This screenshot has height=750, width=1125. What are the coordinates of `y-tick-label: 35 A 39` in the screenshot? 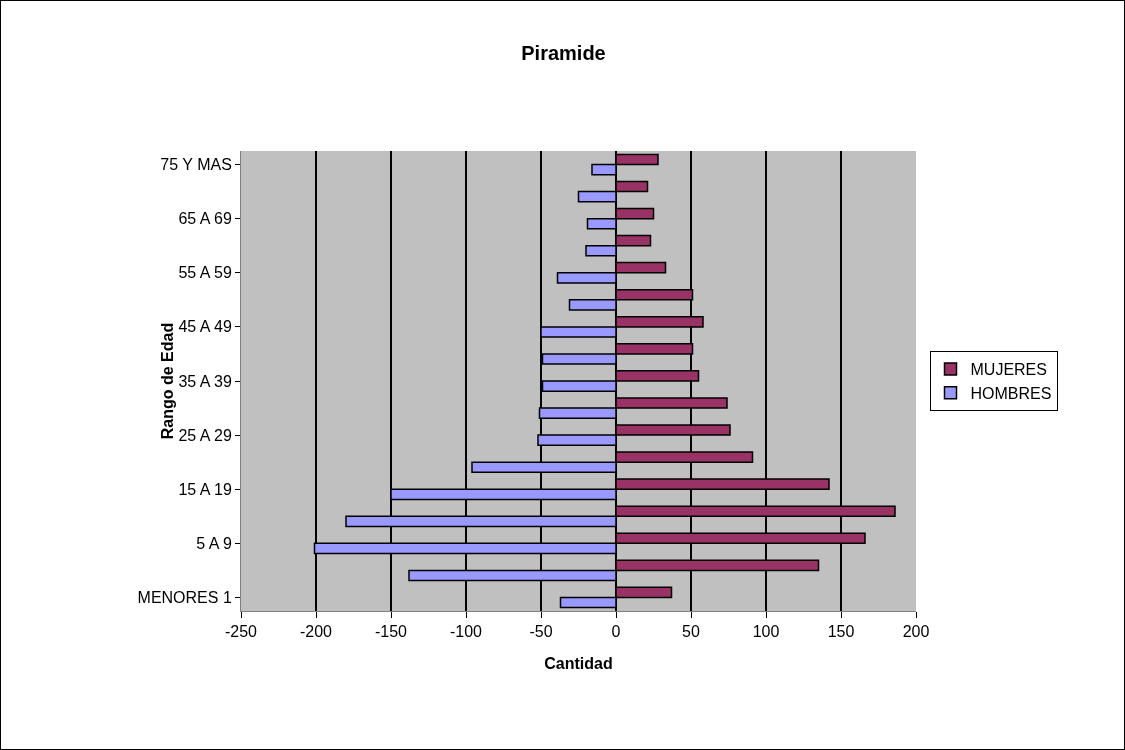 It's located at (205, 381).